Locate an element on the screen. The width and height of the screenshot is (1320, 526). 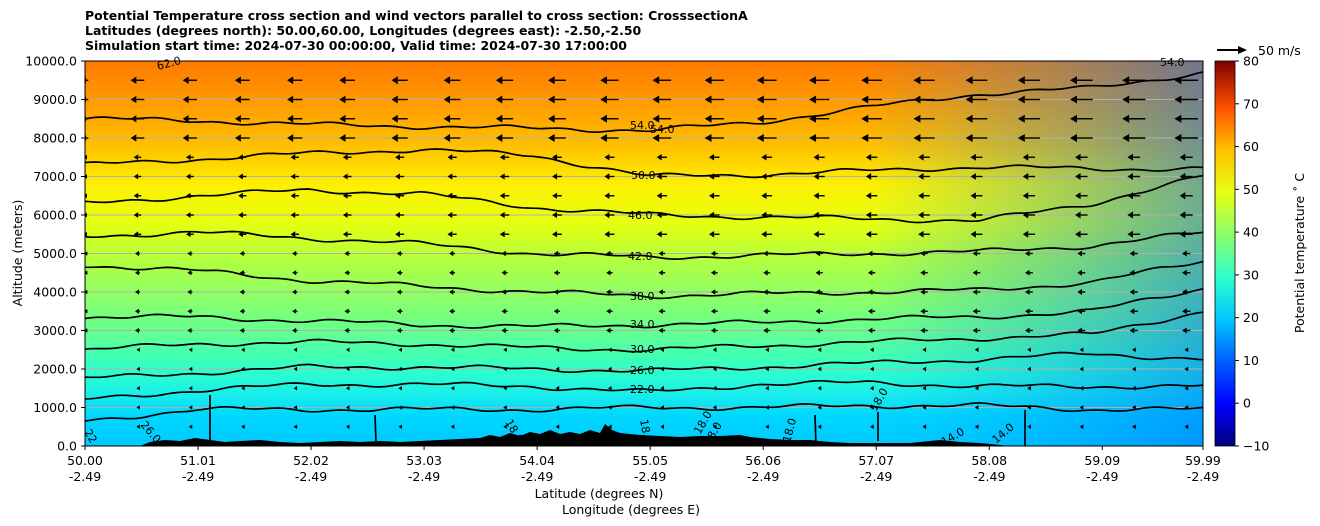
y-tick-label: 8000.0 is located at coordinates (55, 138).